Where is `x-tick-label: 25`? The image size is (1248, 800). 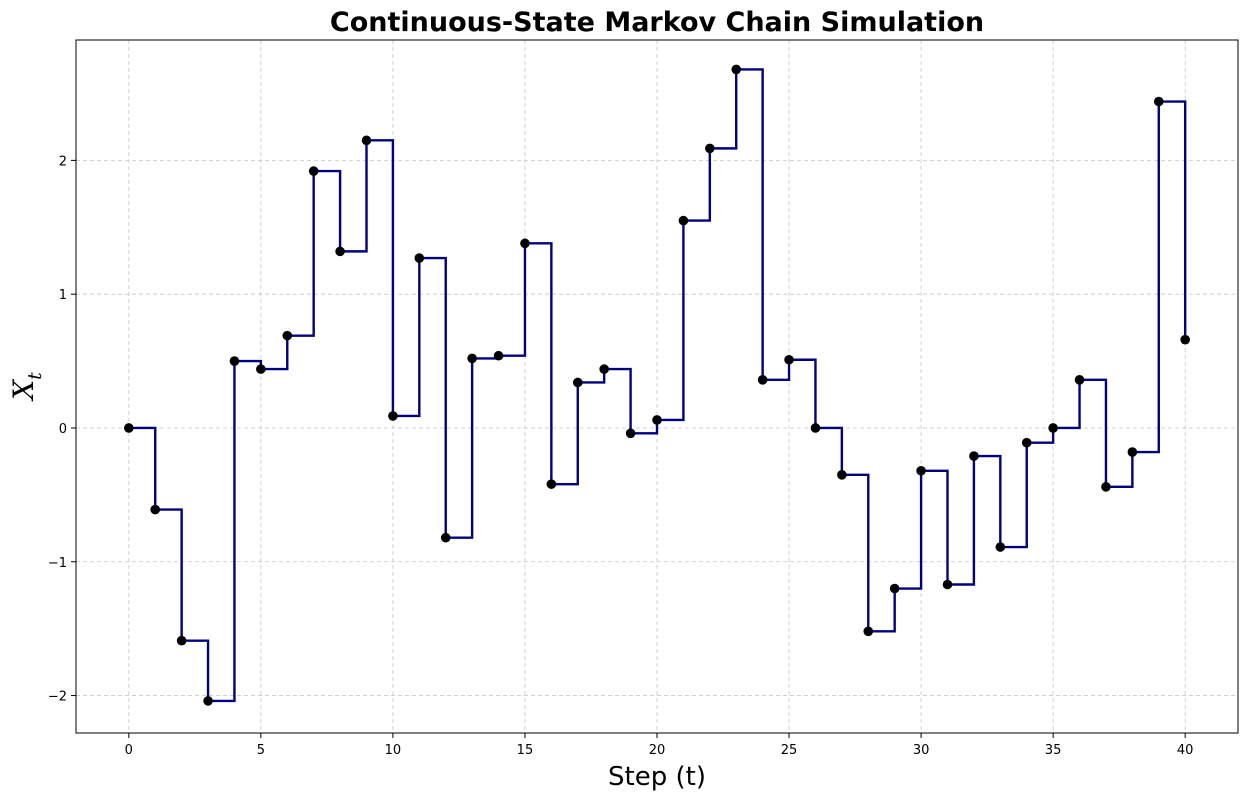
x-tick-label: 25 is located at coordinates (789, 750).